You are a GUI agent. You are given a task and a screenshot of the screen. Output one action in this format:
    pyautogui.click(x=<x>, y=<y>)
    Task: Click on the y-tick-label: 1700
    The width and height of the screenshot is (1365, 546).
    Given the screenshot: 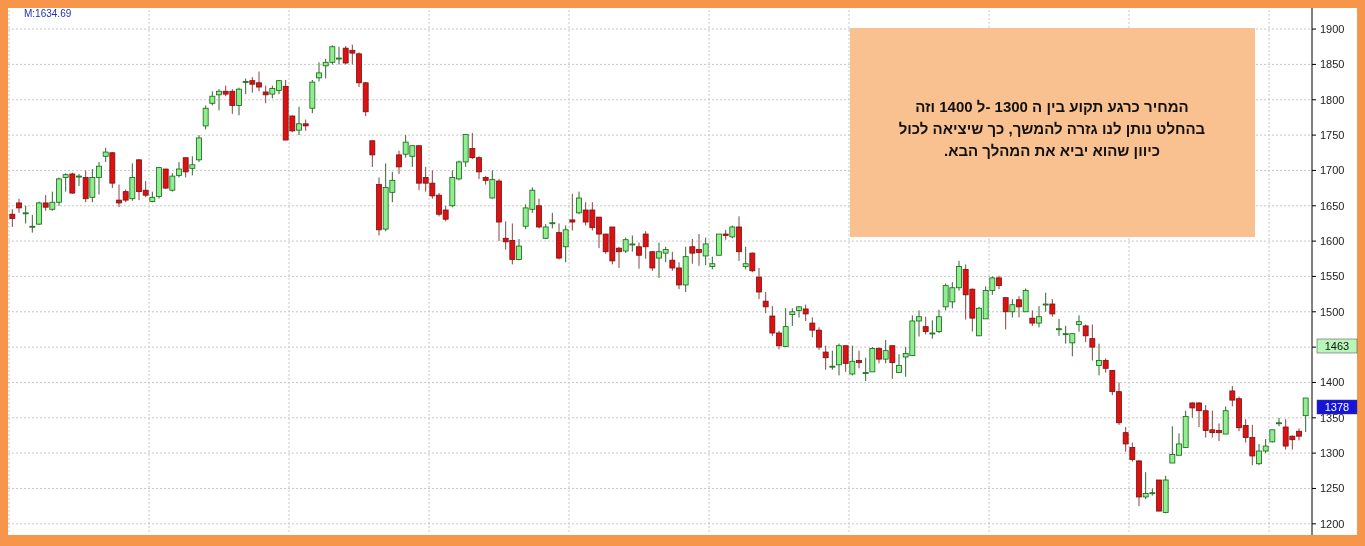 What is the action you would take?
    pyautogui.click(x=1332, y=170)
    